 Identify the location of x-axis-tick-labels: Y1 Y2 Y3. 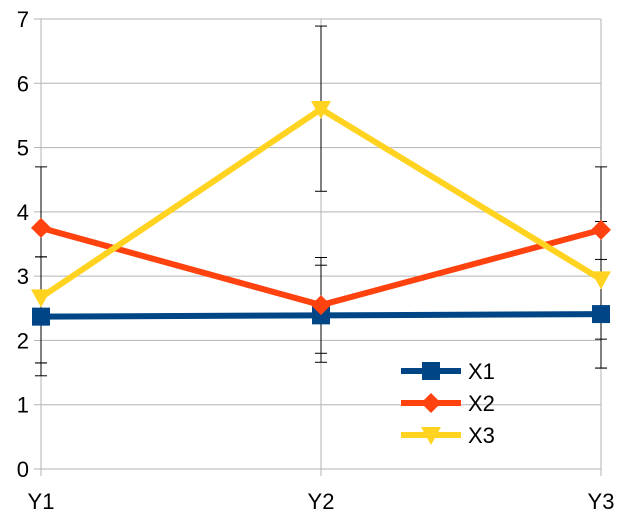
(321, 501).